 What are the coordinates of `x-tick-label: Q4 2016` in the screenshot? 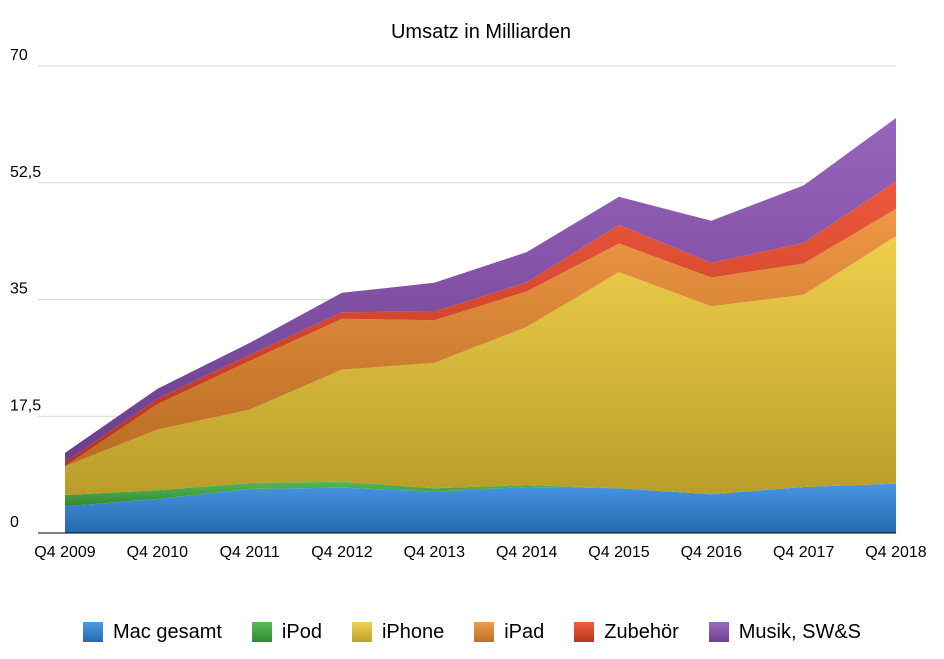 It's located at (711, 552).